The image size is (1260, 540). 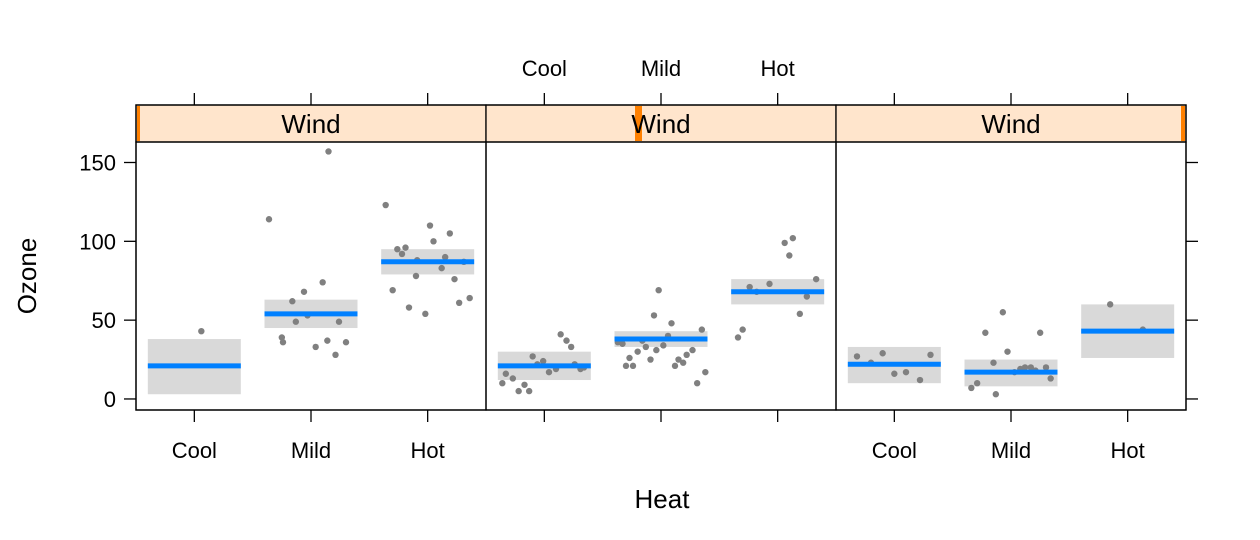 What do you see at coordinates (663, 499) in the screenshot?
I see `x-axis-title: Heat` at bounding box center [663, 499].